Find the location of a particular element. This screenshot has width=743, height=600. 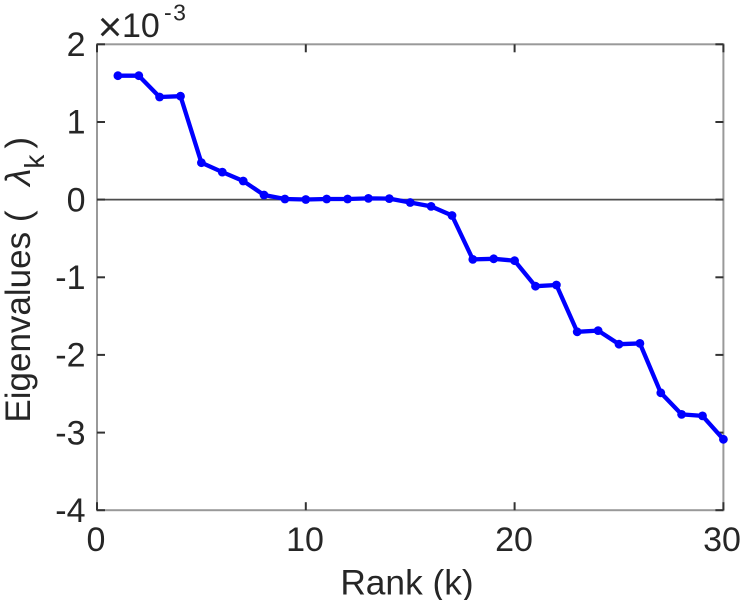

svg-text: 20 is located at coordinates (514, 540).